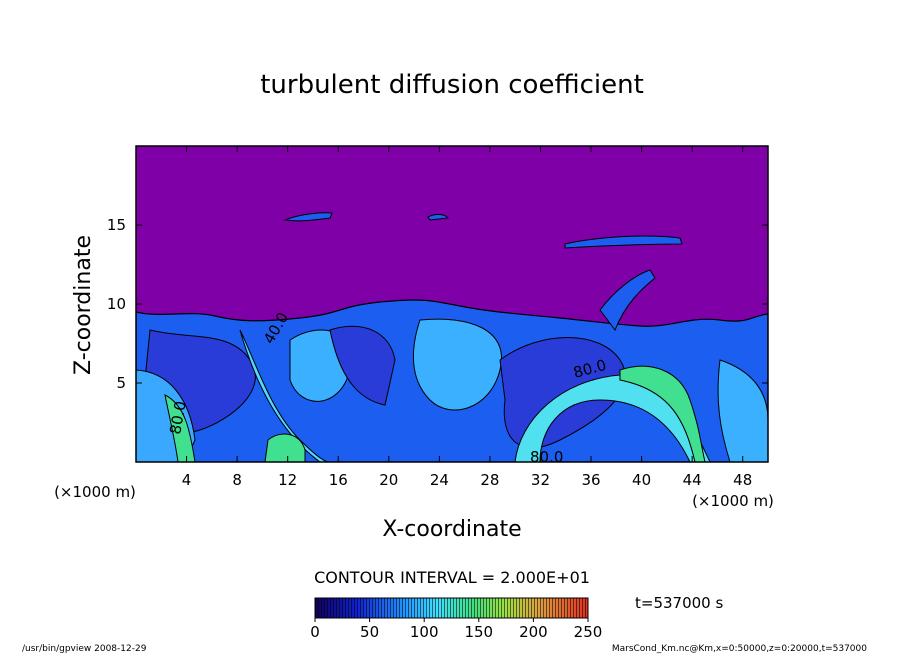  Describe the element at coordinates (95, 492) in the screenshot. I see `y-unit: (×1000 m)` at that location.